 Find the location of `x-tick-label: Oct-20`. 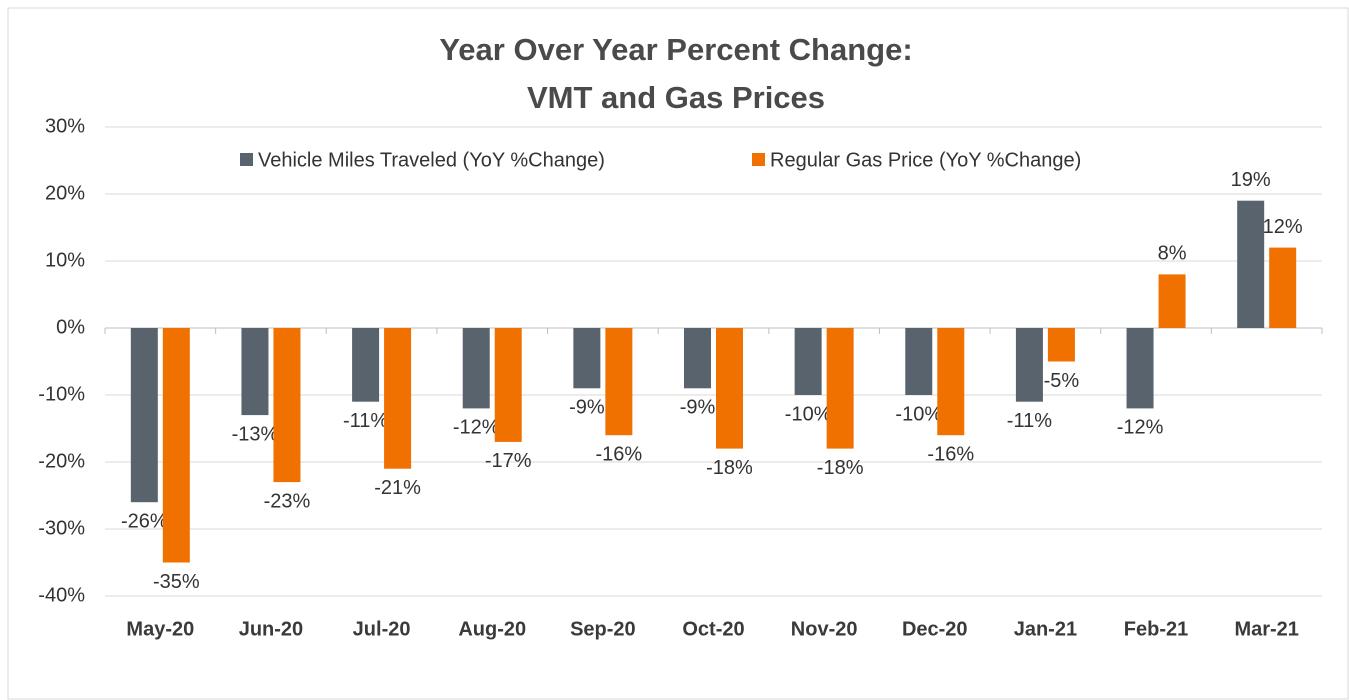

x-tick-label: Oct-20 is located at coordinates (713, 629).